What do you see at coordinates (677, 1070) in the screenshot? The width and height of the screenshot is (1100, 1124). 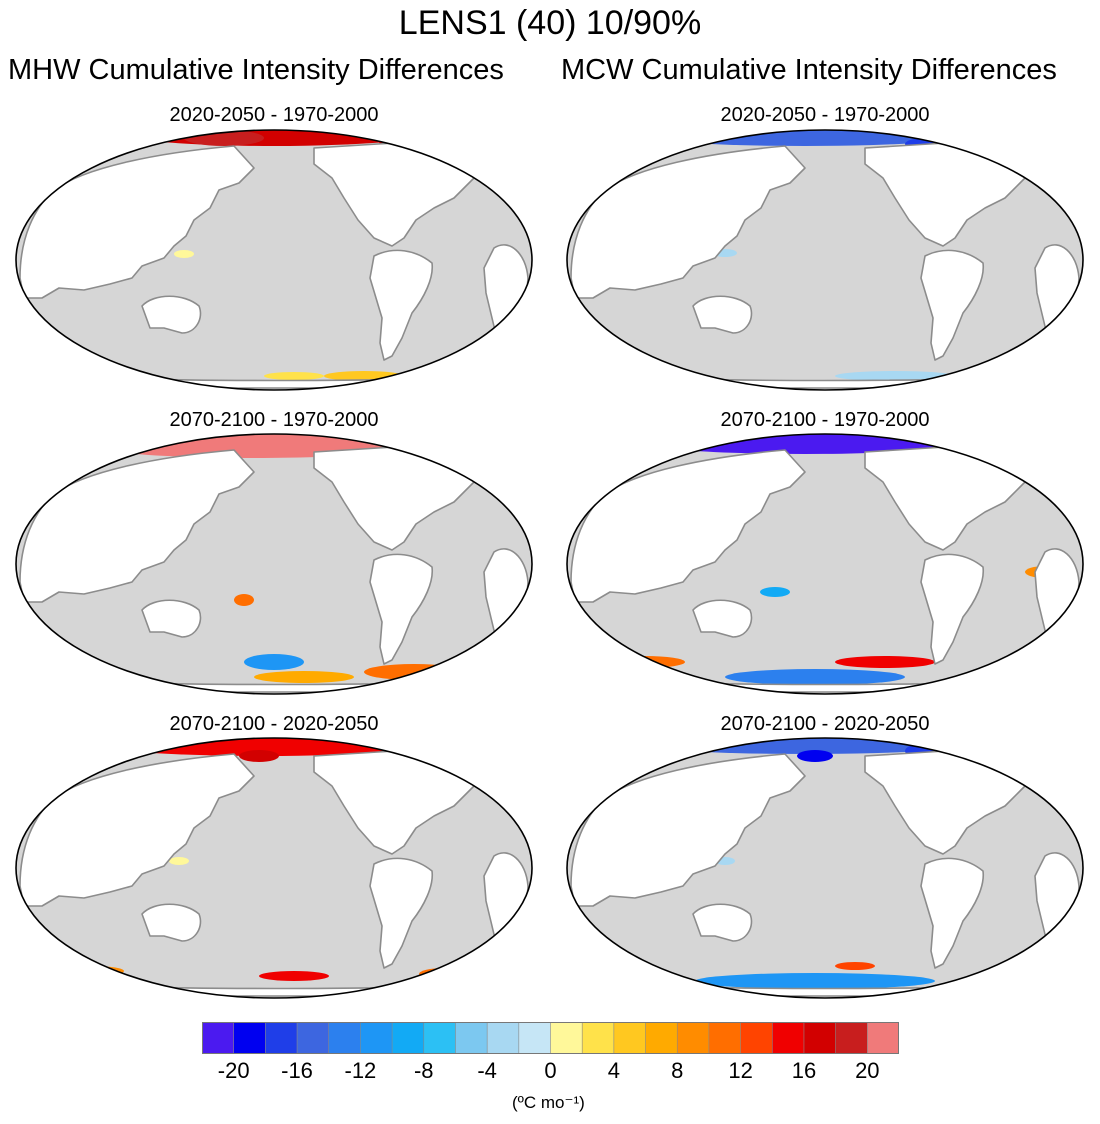 I see `colorbar-tick-label: 8` at bounding box center [677, 1070].